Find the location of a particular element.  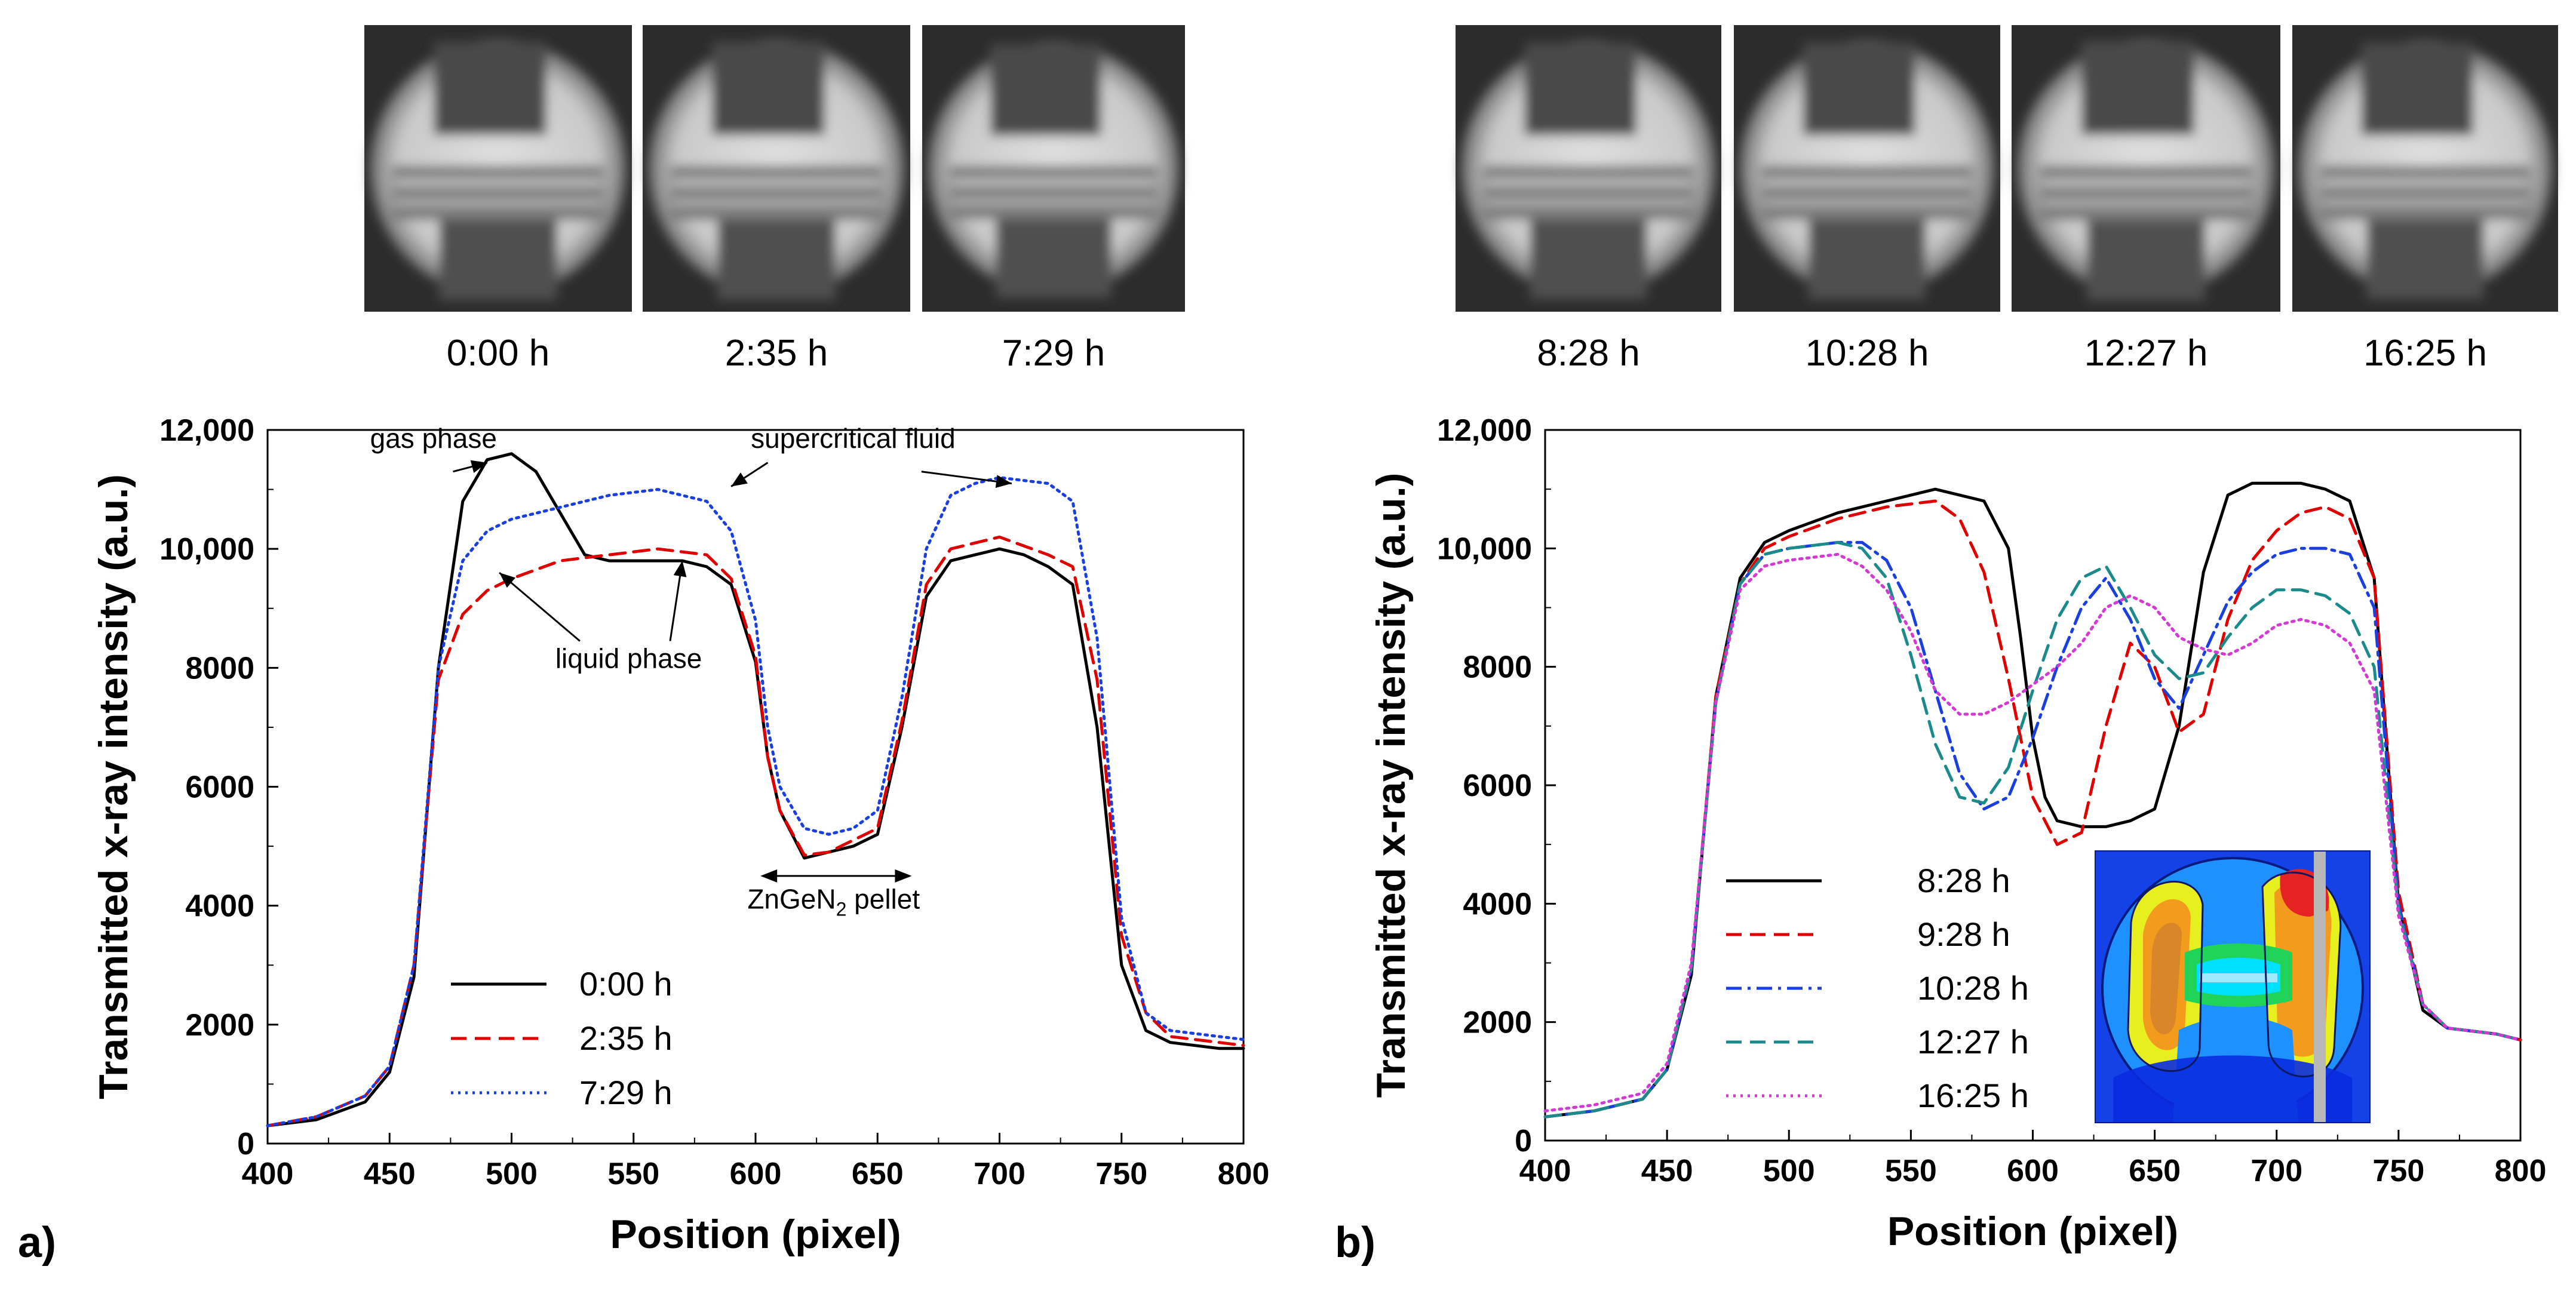

legend-label: 7:29 h is located at coordinates (626, 1092).